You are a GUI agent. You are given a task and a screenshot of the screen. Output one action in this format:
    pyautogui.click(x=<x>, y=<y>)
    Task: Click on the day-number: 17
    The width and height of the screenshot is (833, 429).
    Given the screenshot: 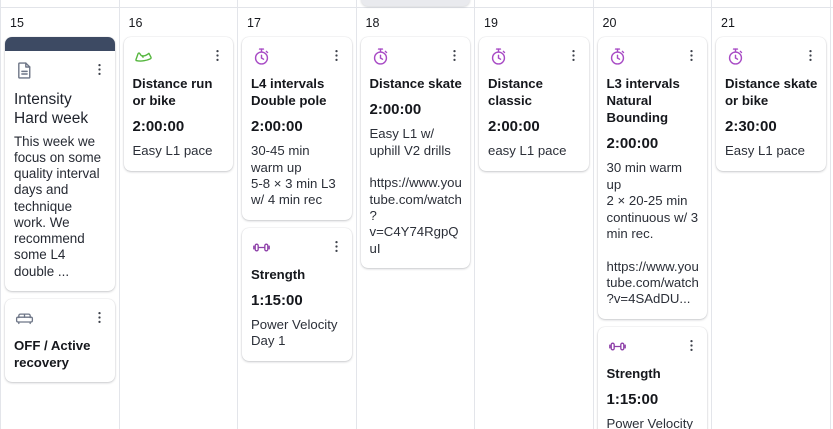 What is the action you would take?
    pyautogui.click(x=254, y=23)
    